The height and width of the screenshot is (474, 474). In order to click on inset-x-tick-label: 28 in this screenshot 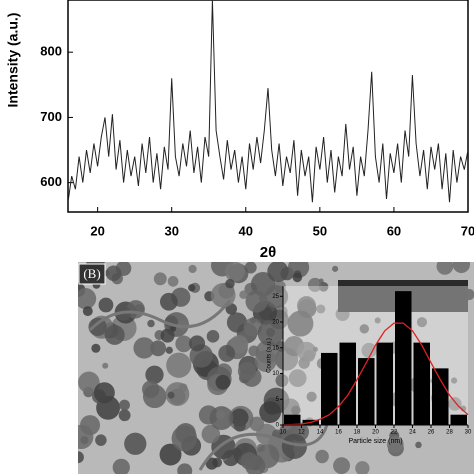, I will do `click(449, 433)`.